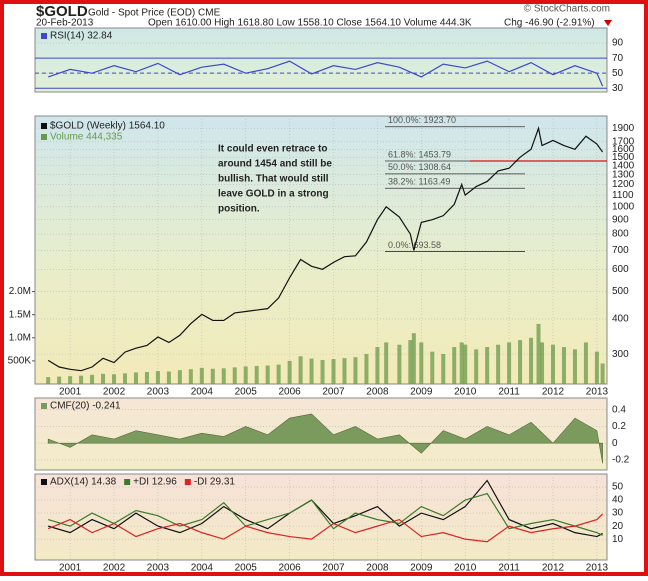 This screenshot has height=581, width=648. I want to click on area, so click(325, 438).